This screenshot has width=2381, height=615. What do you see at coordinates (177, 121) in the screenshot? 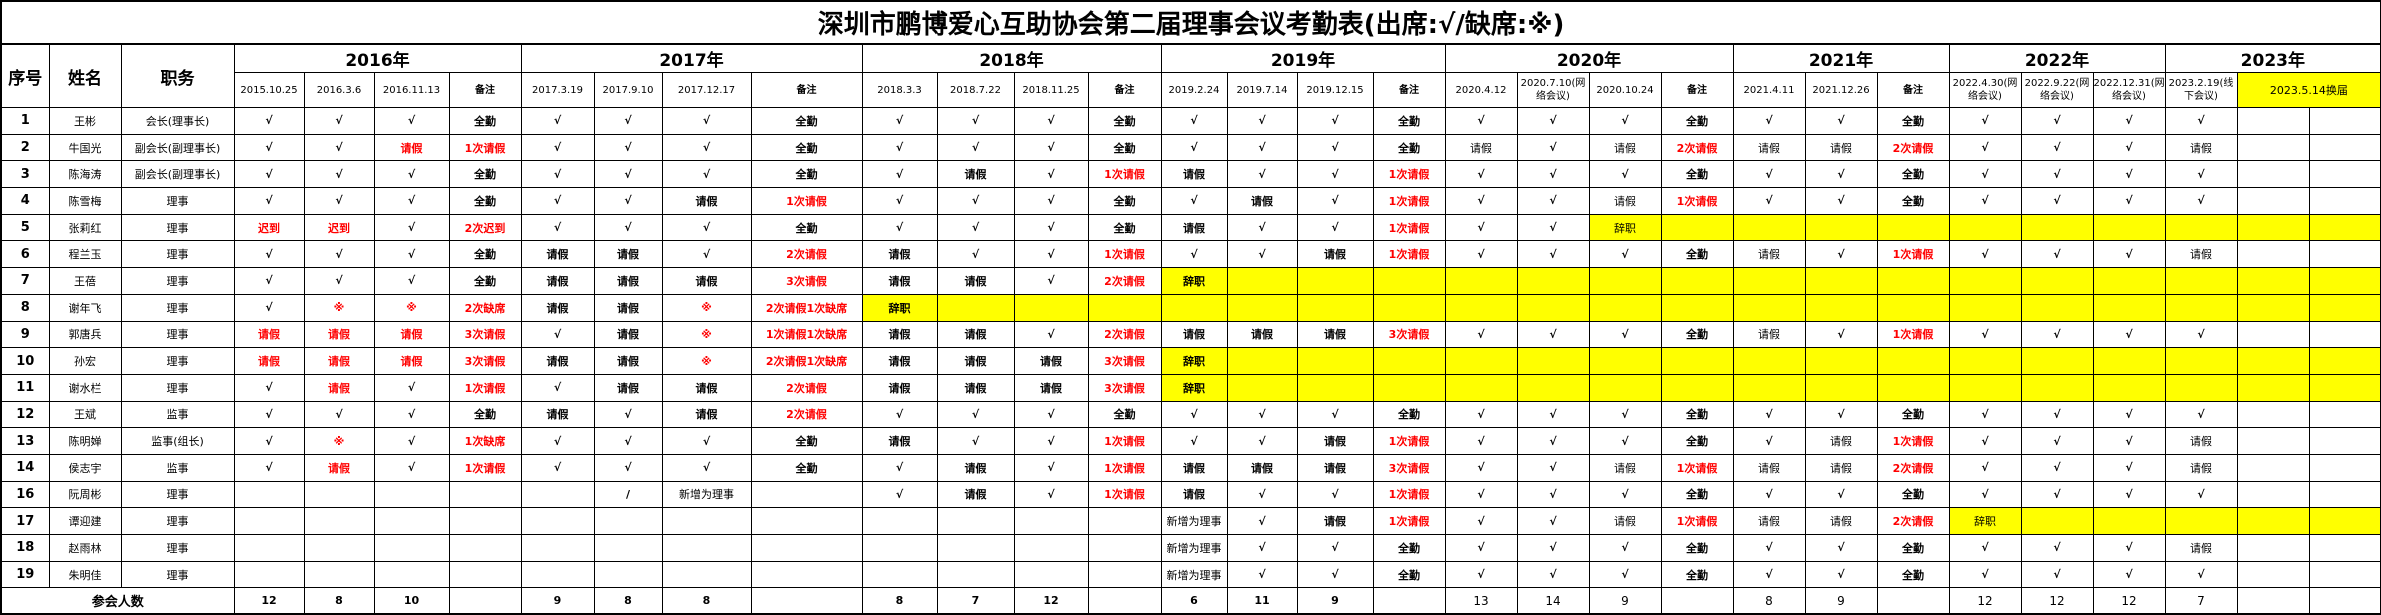
I see `member-role: 会长(理事长)` at bounding box center [177, 121].